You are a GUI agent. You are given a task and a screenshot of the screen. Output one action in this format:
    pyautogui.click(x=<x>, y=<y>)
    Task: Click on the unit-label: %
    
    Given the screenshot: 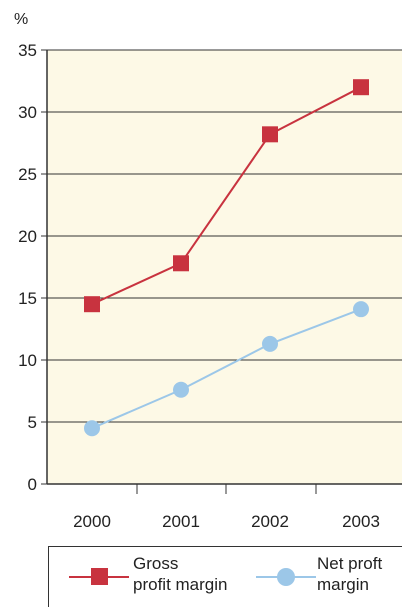 What is the action you would take?
    pyautogui.click(x=21, y=19)
    